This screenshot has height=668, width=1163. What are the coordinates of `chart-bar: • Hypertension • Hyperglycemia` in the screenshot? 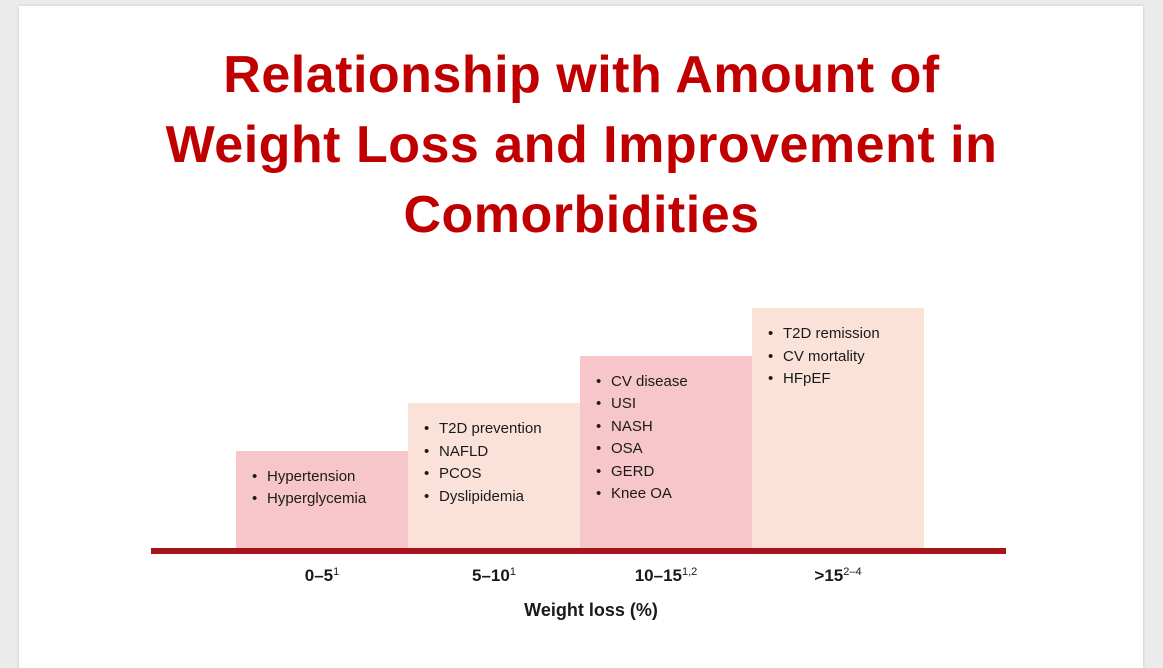 It's located at (322, 499).